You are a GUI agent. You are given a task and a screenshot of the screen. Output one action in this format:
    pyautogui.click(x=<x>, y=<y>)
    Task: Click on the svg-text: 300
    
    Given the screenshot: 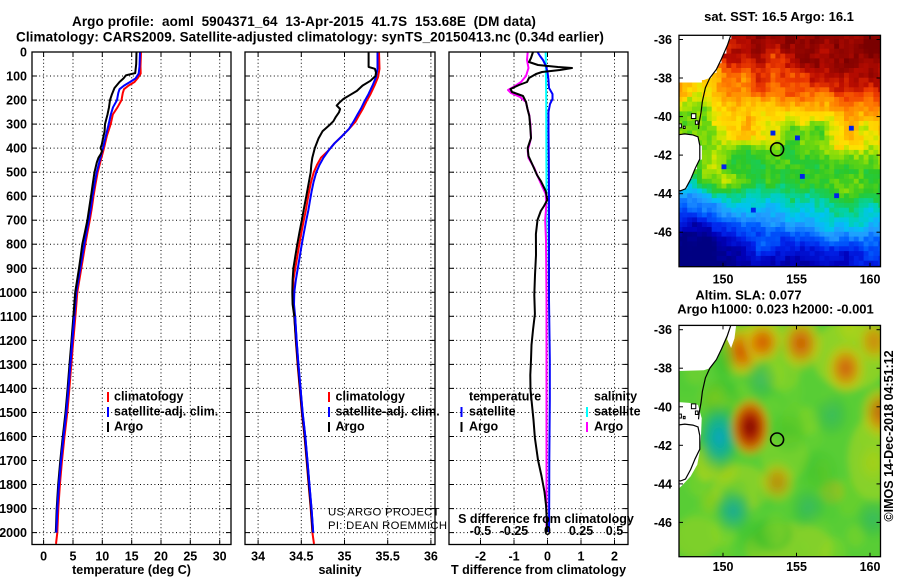 What is the action you would take?
    pyautogui.click(x=16, y=125)
    